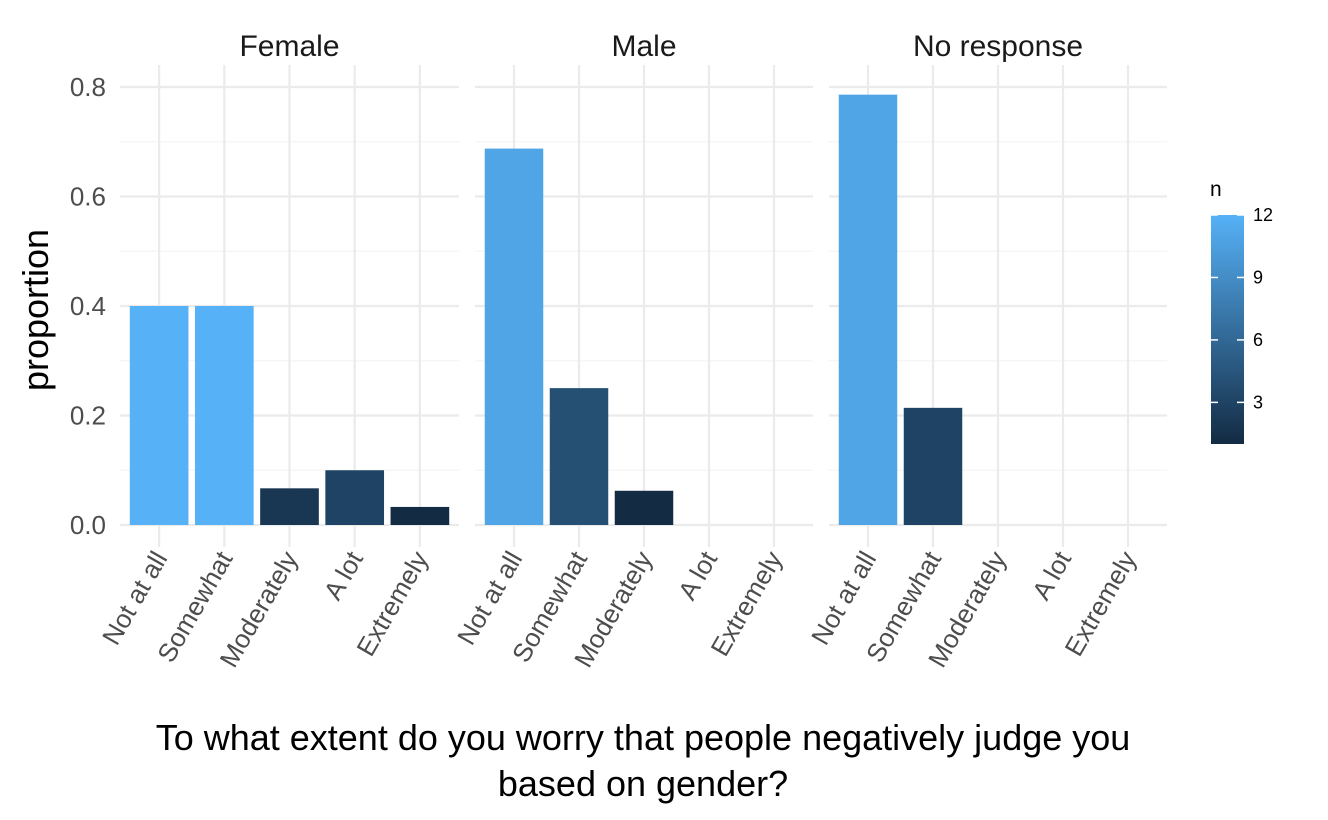 The image size is (1328, 820). I want to click on legend-colorbar, so click(1227, 329).